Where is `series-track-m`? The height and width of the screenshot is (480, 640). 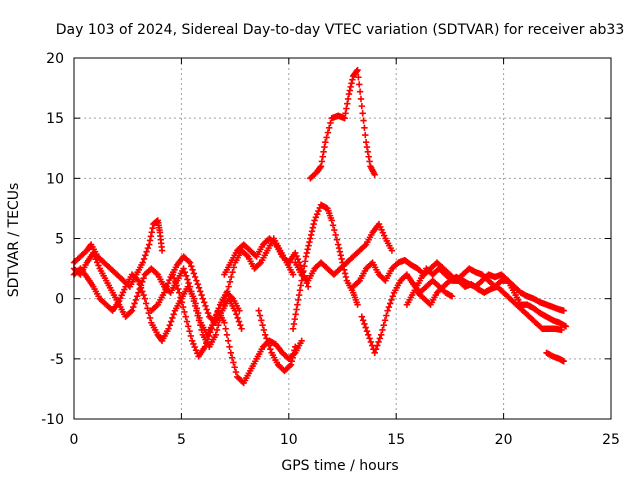 series-track-m is located at coordinates (484, 299).